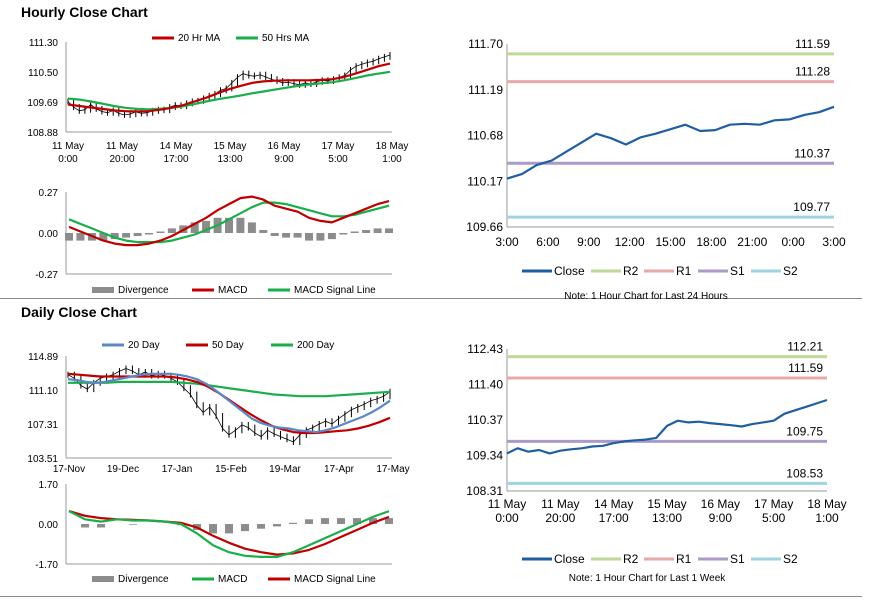  Describe the element at coordinates (569, 559) in the screenshot. I see `daily_levels-legend-close-label: Close` at that location.